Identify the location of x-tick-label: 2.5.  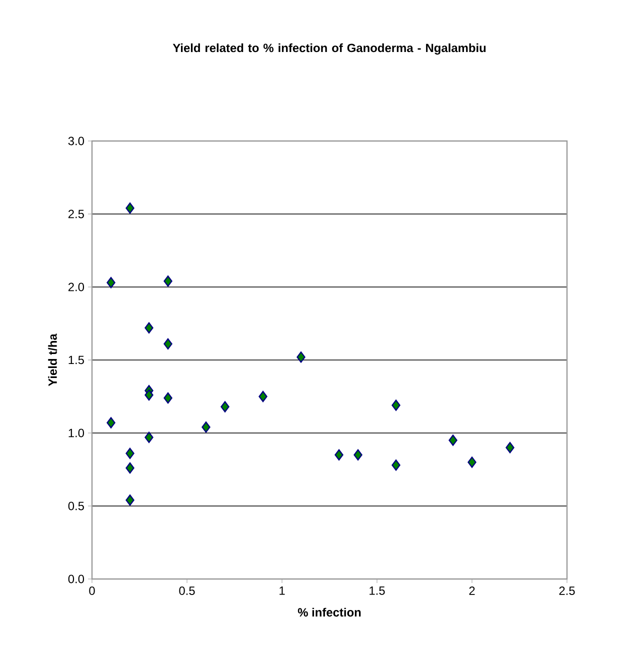
(567, 590).